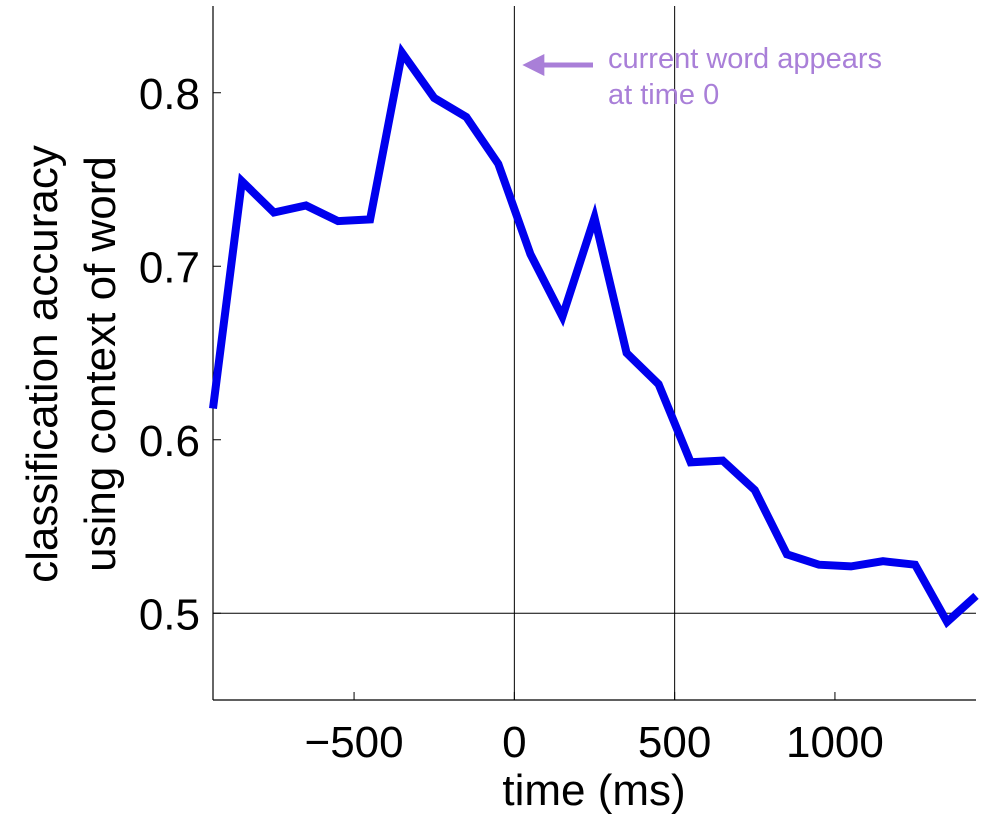 The image size is (985, 816). I want to click on y-tick-label: 0.6, so click(169, 441).